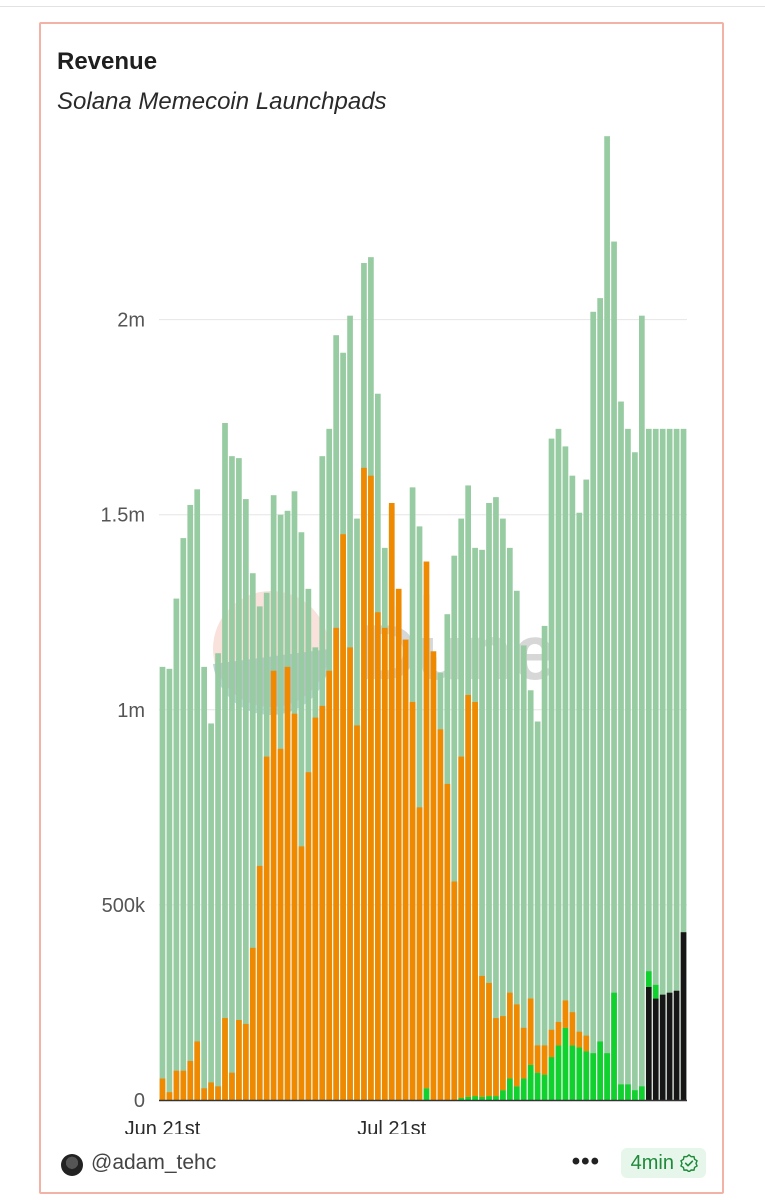  Describe the element at coordinates (154, 1162) in the screenshot. I see `author-username: @adam_tehc` at that location.